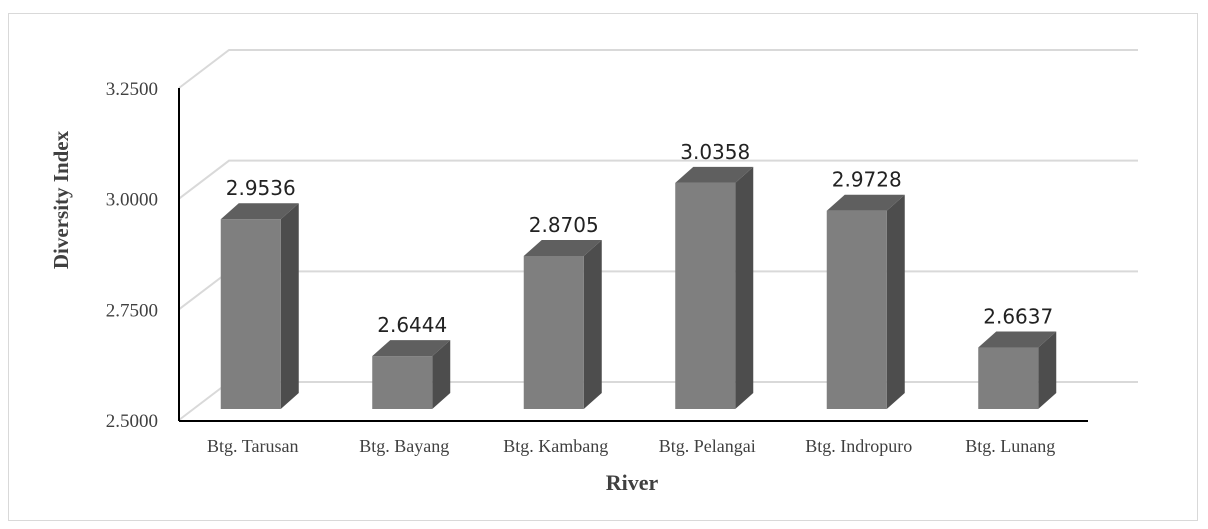 Image resolution: width=1208 pixels, height=529 pixels. What do you see at coordinates (261, 188) in the screenshot?
I see `data-label: 2.9536` at bounding box center [261, 188].